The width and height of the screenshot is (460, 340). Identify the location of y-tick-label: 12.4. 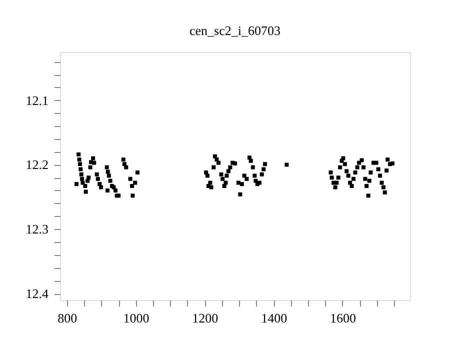
(37, 294).